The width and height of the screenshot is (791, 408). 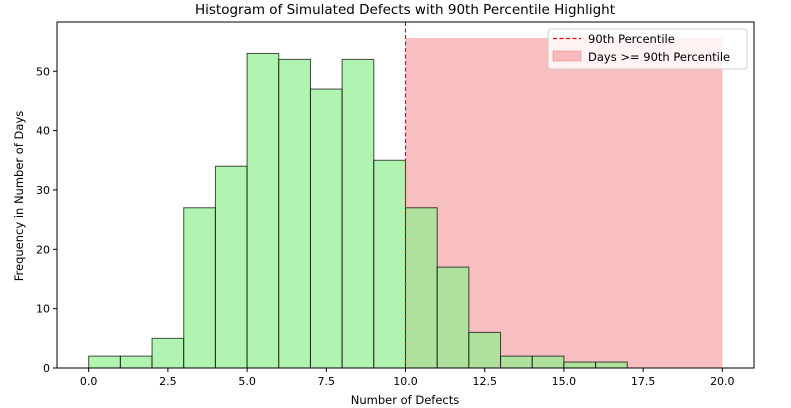 I want to click on x-tick-label-2: 5.0, so click(x=247, y=381).